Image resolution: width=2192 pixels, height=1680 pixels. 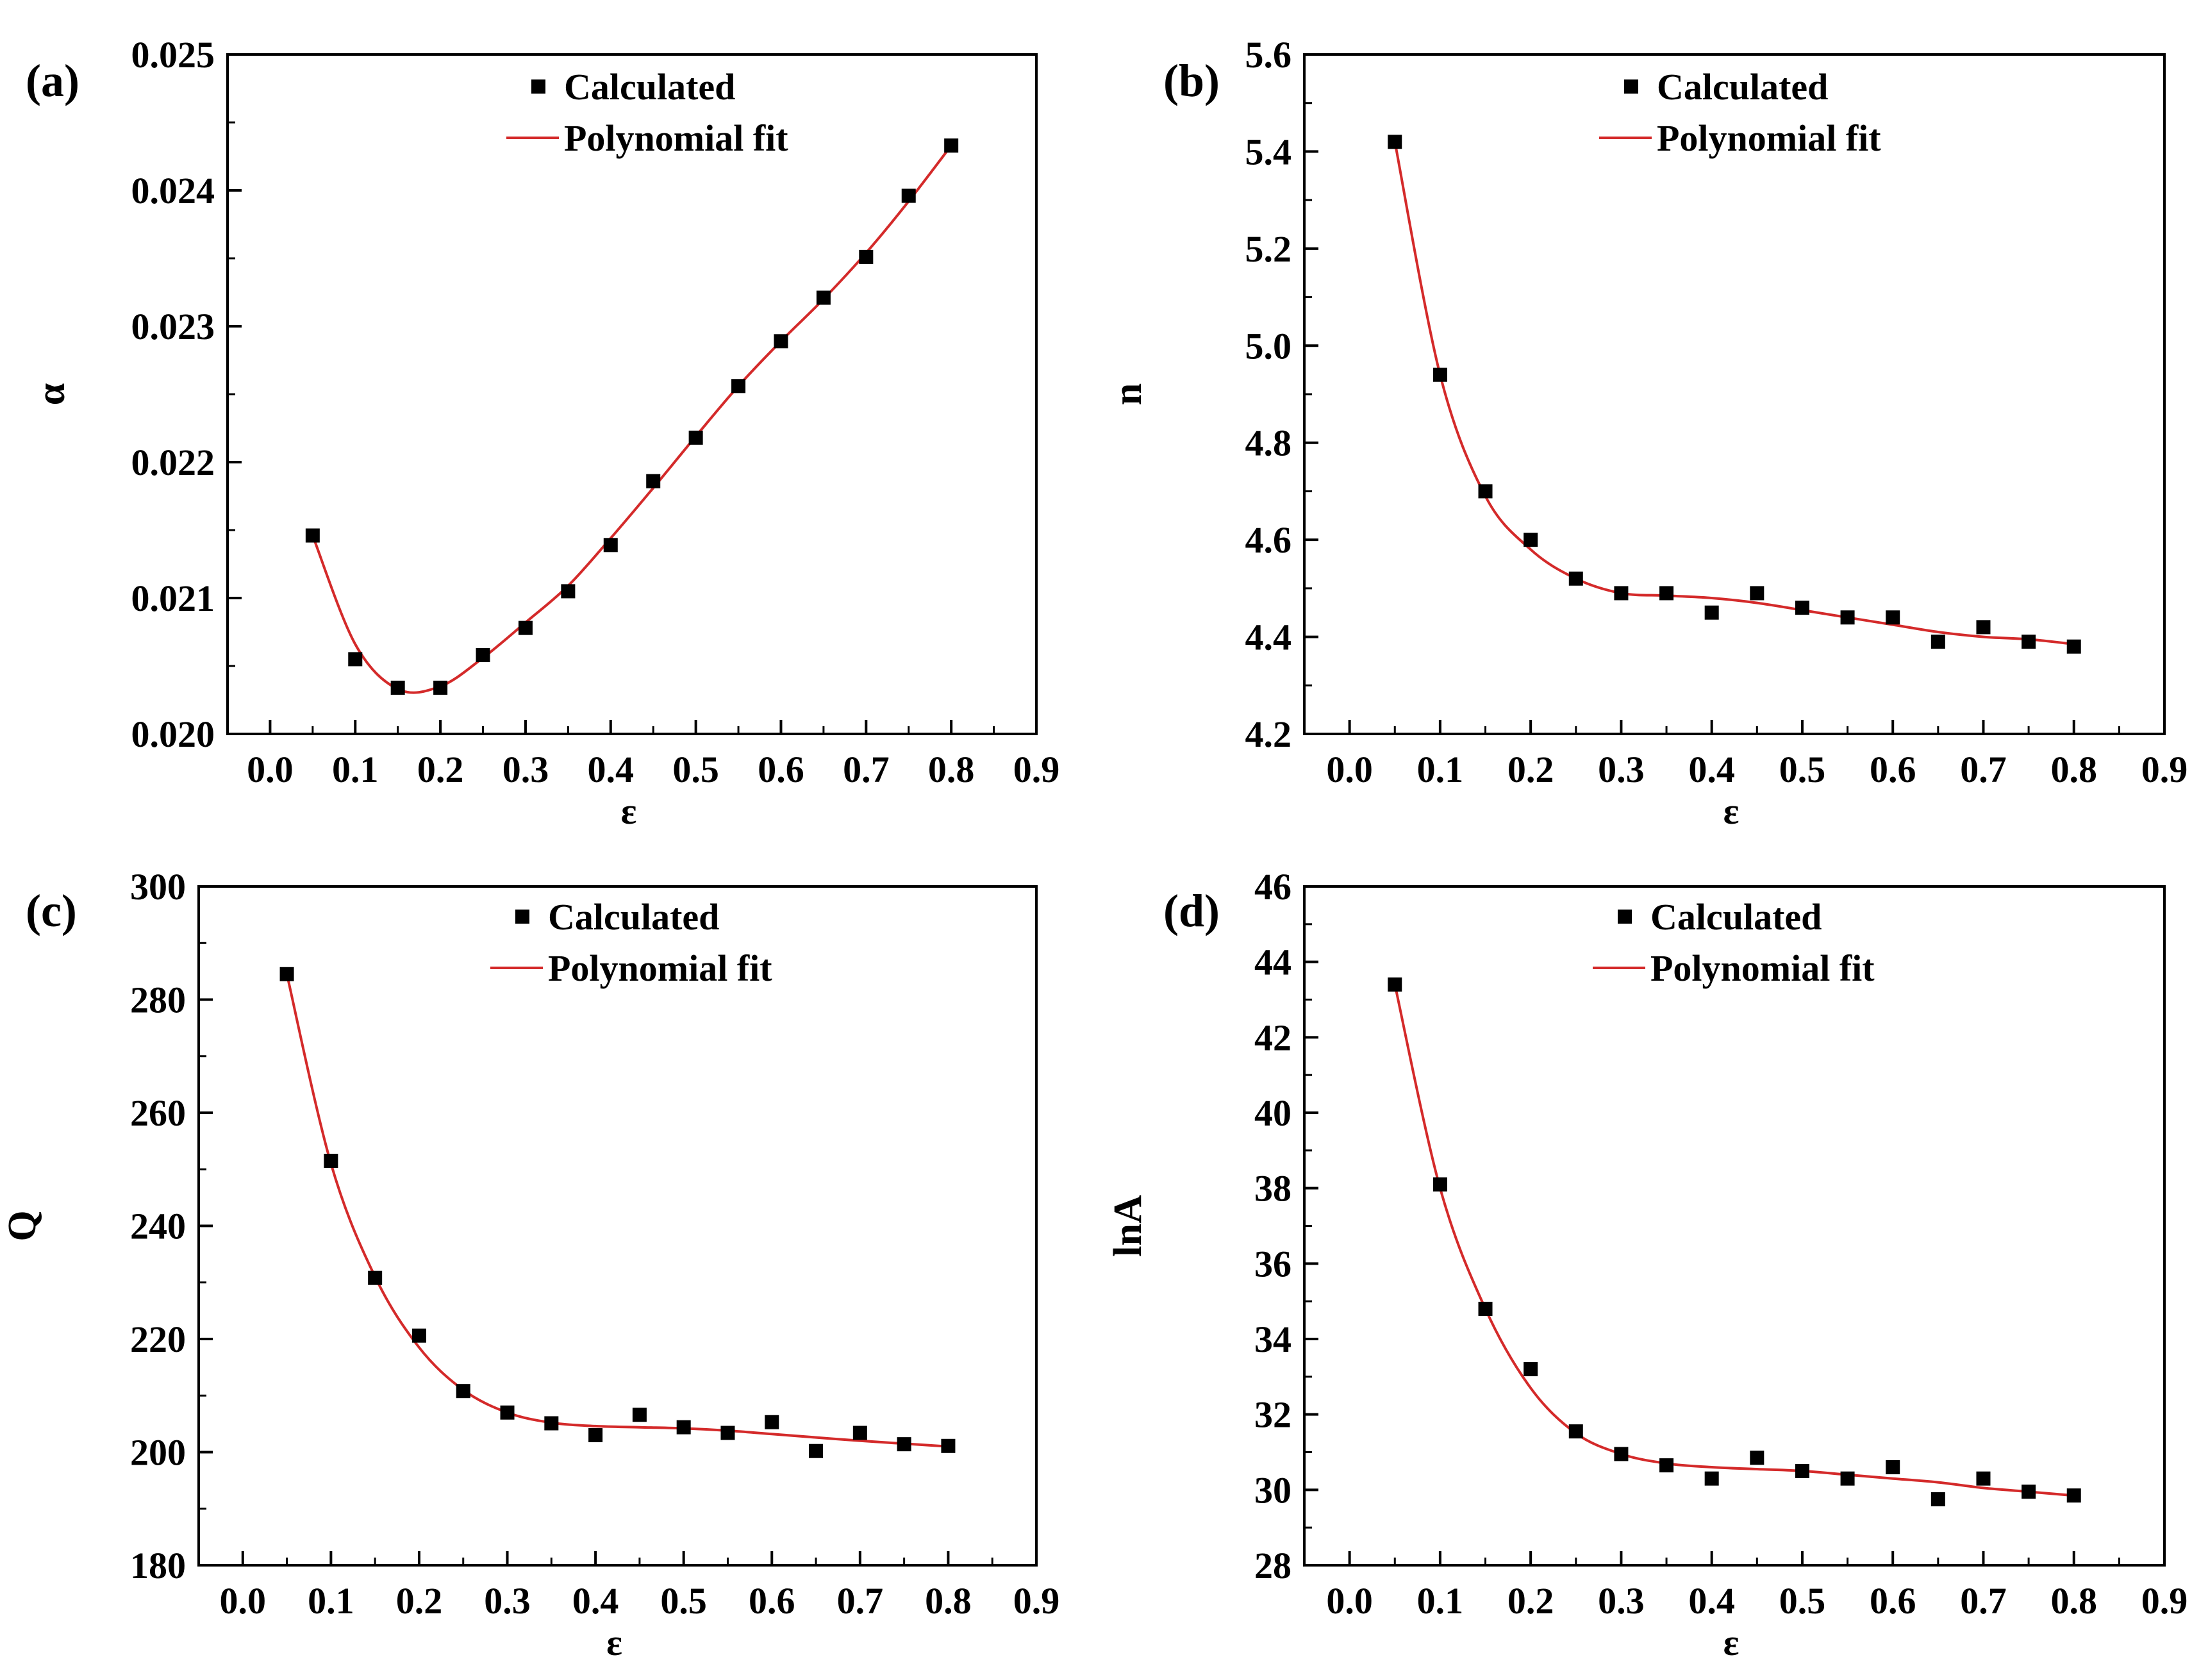 I want to click on y-tick-label: 5.2, so click(x=1268, y=249).